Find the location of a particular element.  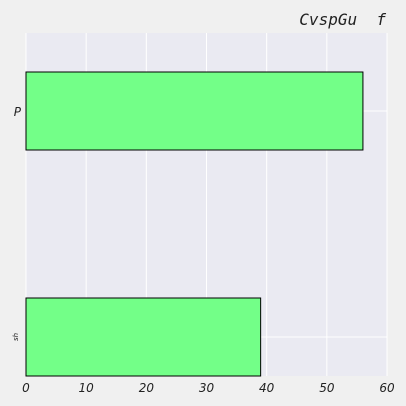

x-tick-label: 10 is located at coordinates (87, 388).